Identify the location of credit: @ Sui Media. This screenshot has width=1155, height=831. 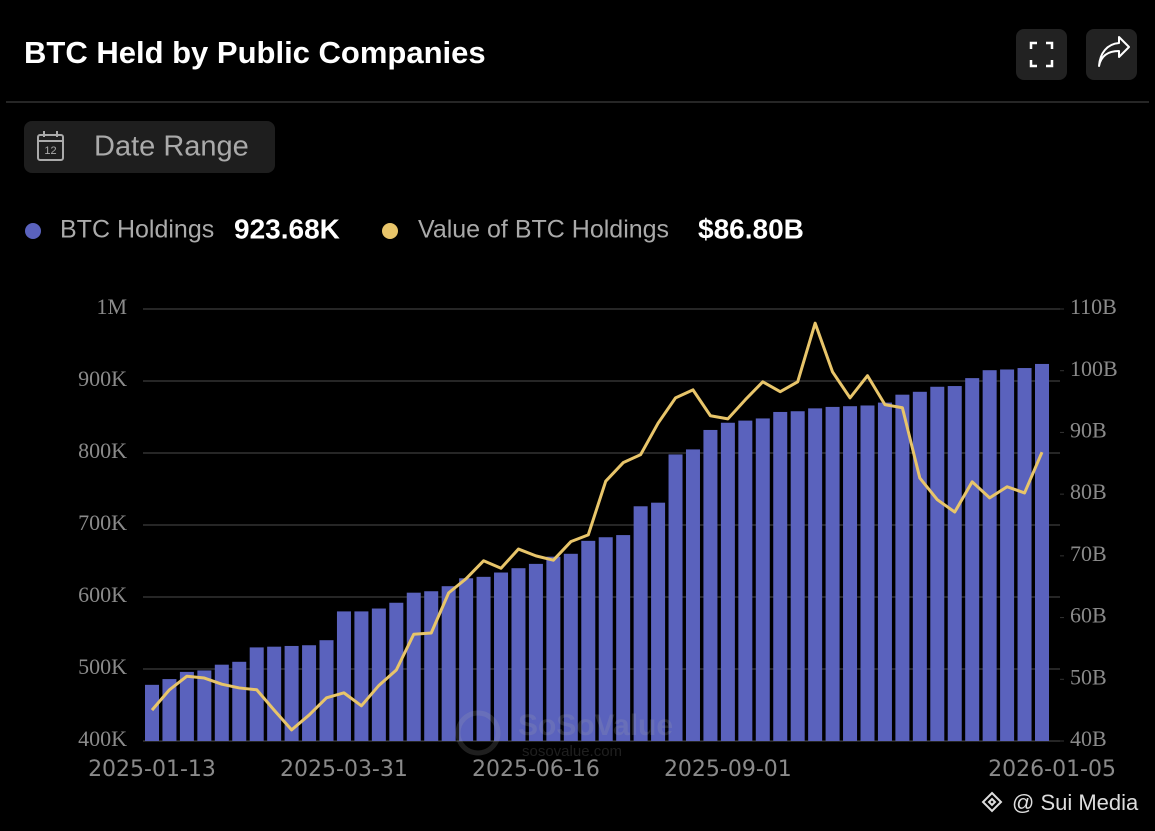
(1075, 802).